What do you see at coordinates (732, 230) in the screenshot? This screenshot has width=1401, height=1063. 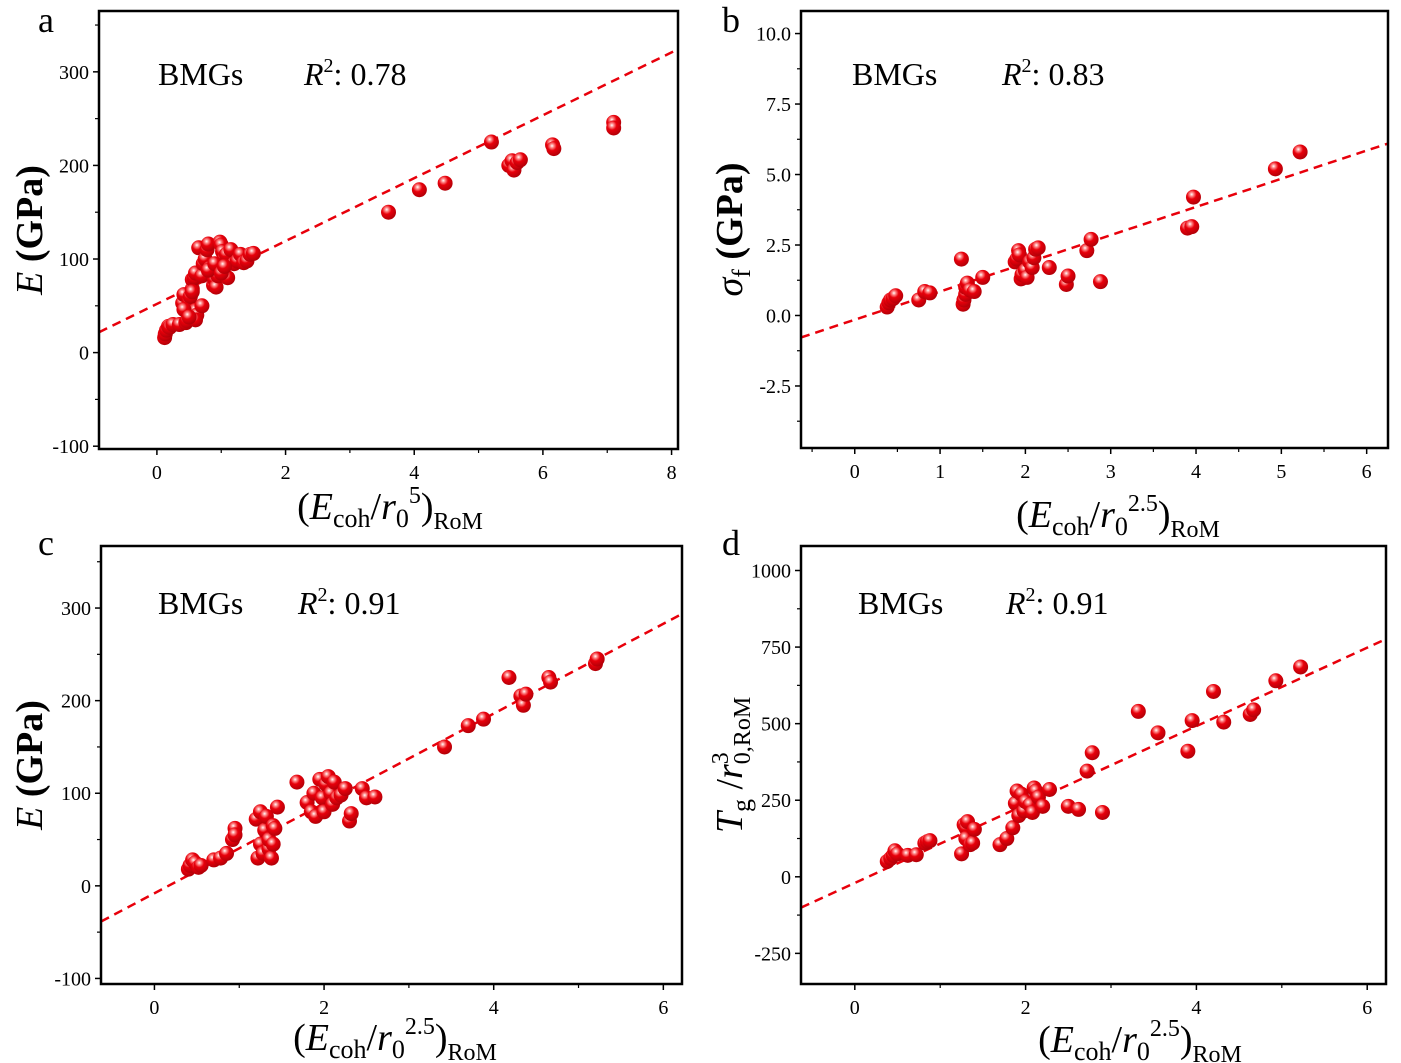 I see `y-axis-label: σf (GPa)` at bounding box center [732, 230].